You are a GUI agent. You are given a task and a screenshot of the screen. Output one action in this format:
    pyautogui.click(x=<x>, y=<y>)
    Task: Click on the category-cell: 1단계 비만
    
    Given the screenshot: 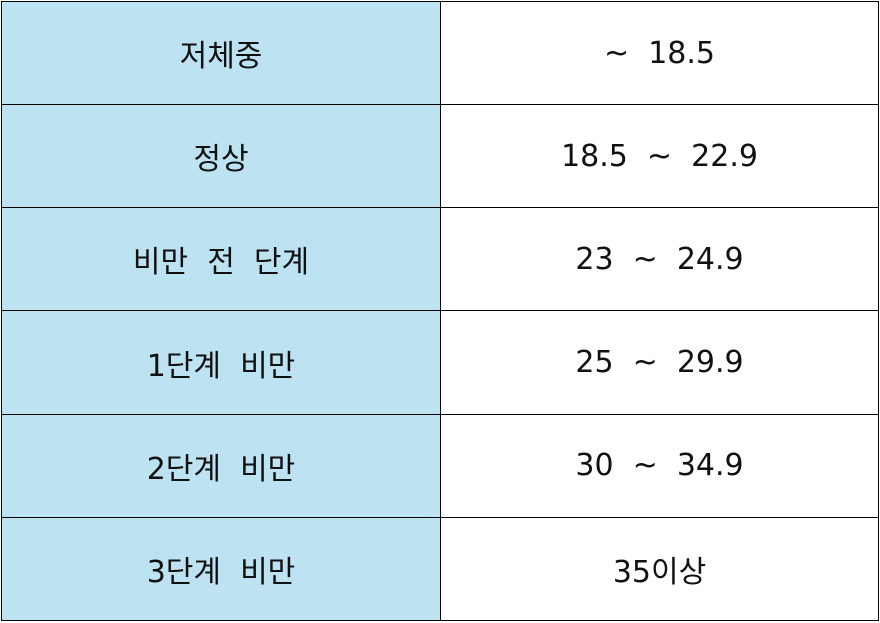 What is the action you would take?
    pyautogui.click(x=221, y=362)
    